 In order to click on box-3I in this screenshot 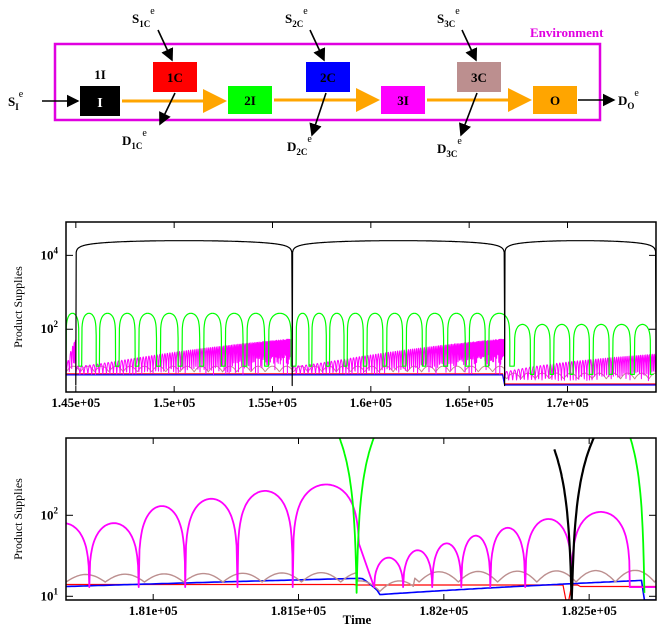, I will do `click(403, 100)`.